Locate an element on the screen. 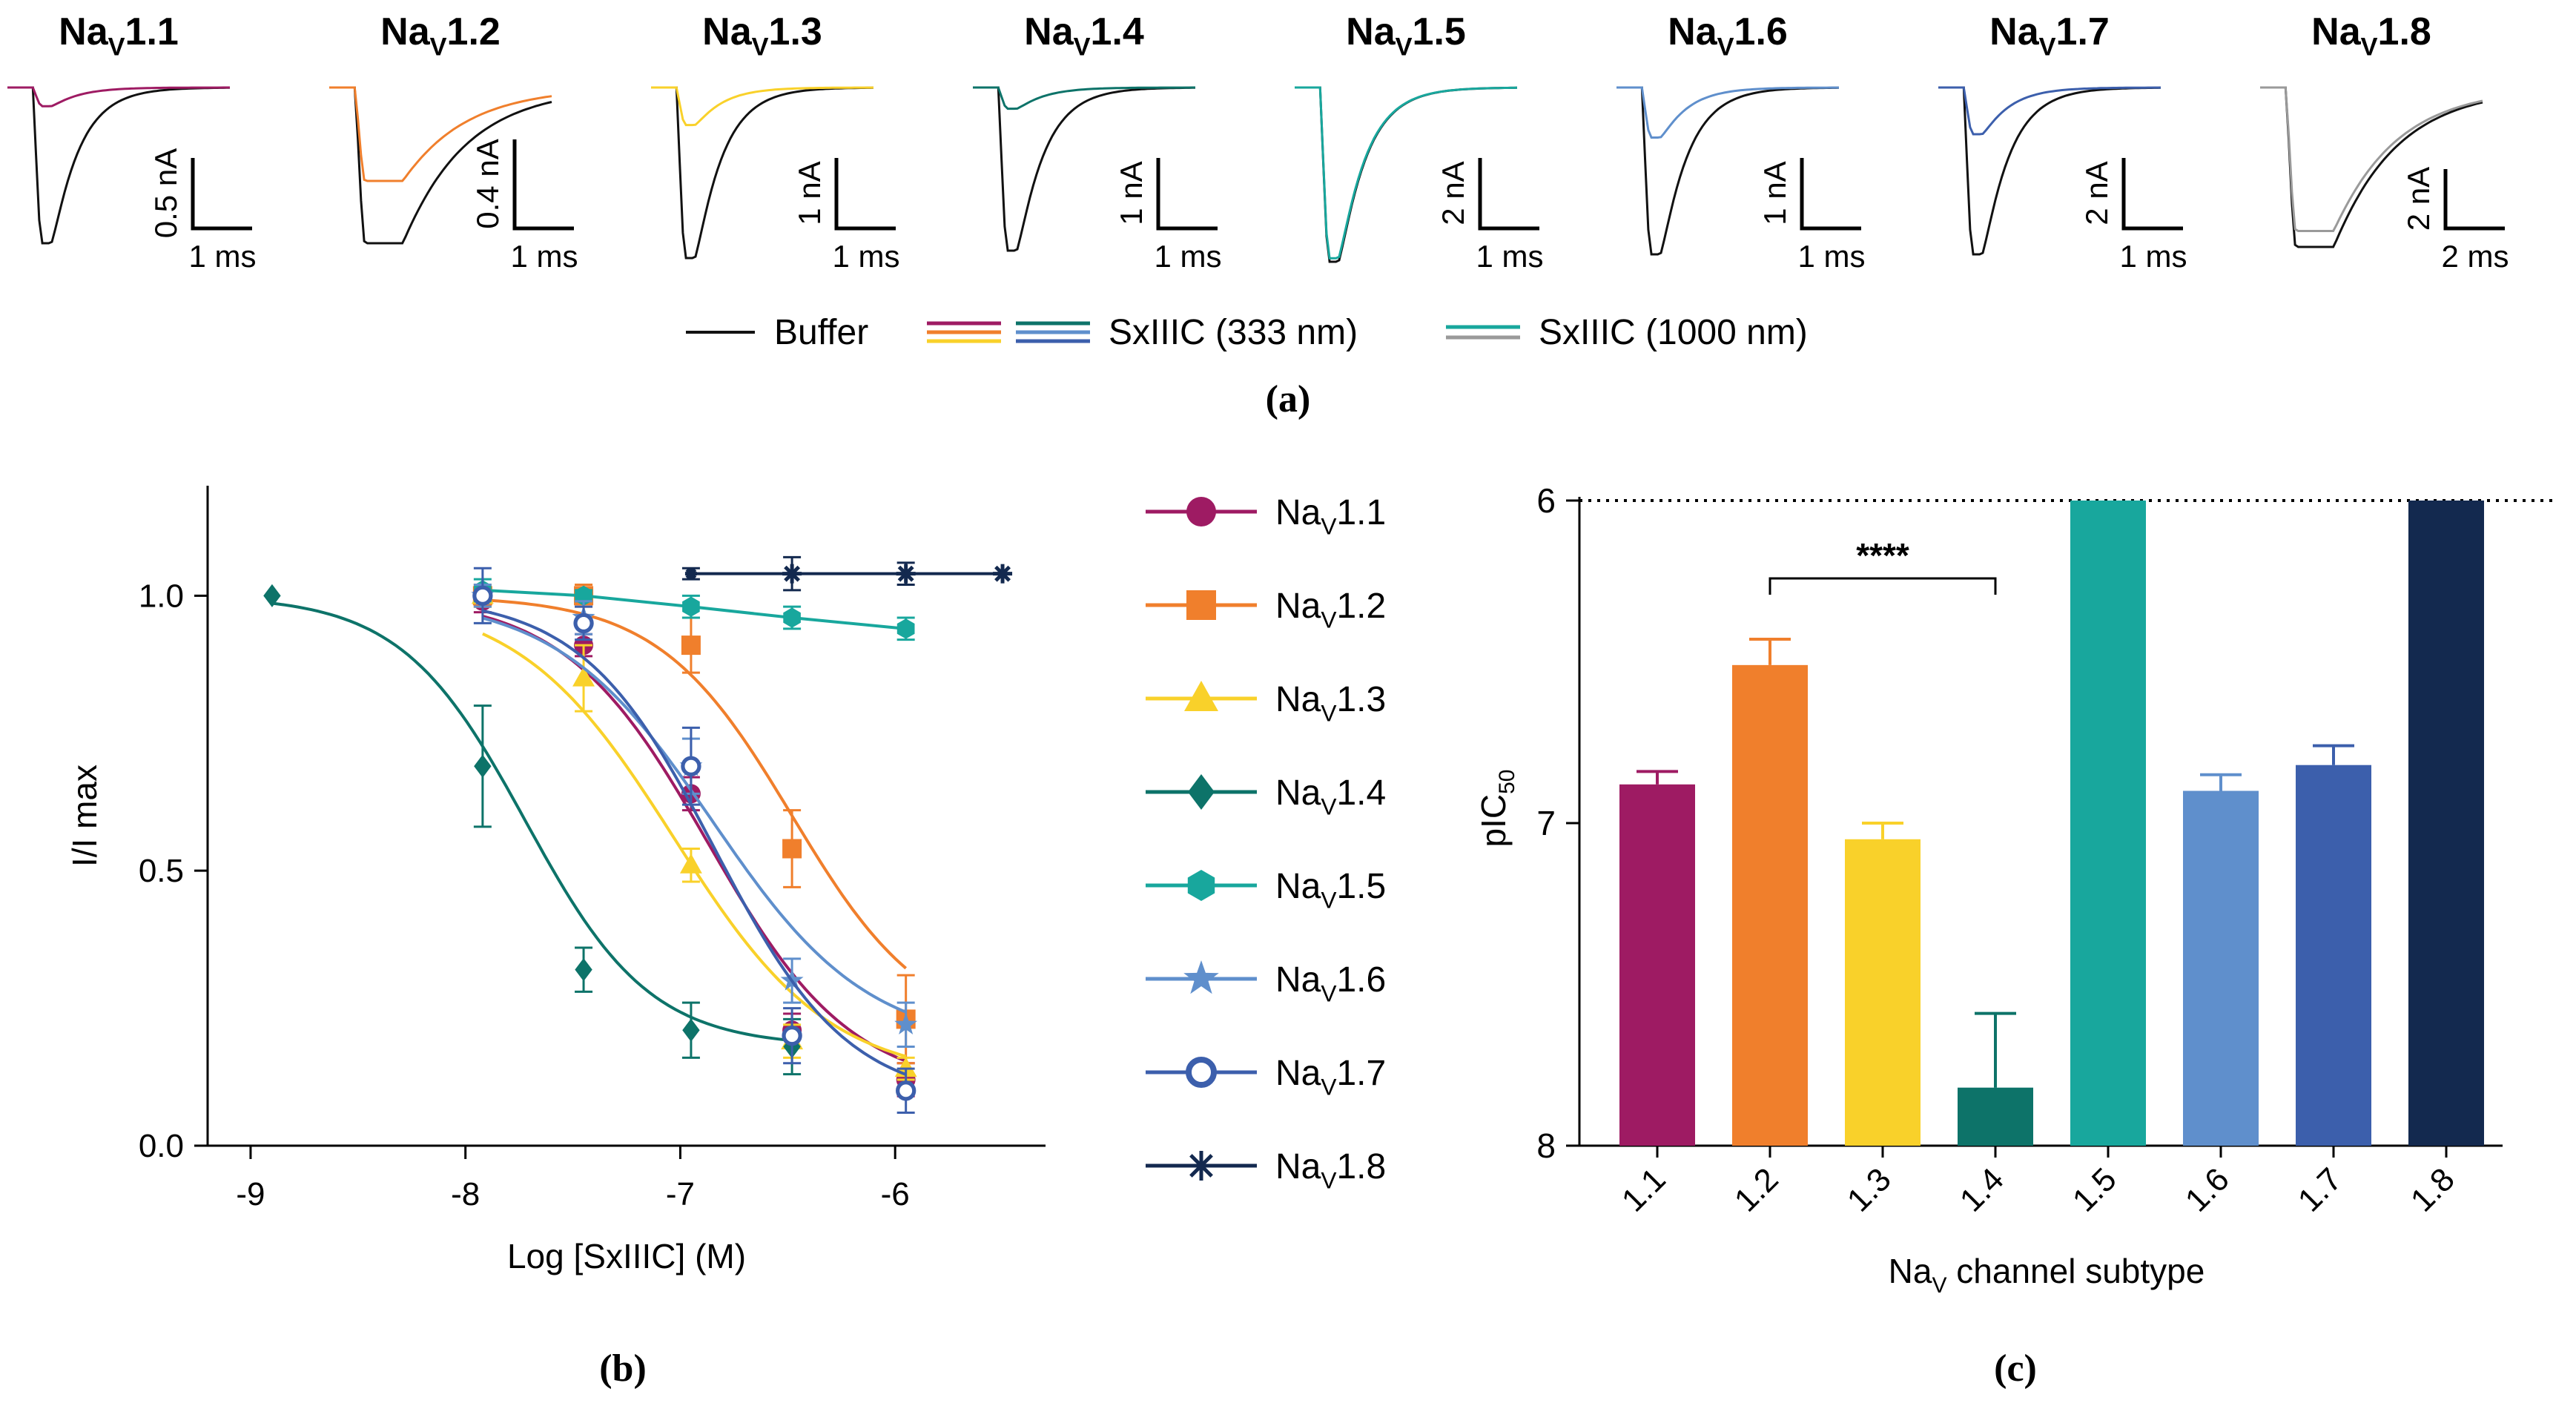 This screenshot has height=1403, width=2576. trace-title-2-main: Na is located at coordinates (405, 31).